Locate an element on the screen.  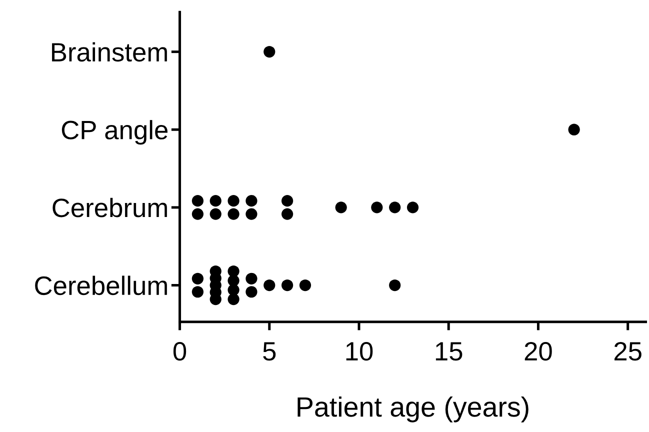
x-tick-label: 0 is located at coordinates (179, 351).